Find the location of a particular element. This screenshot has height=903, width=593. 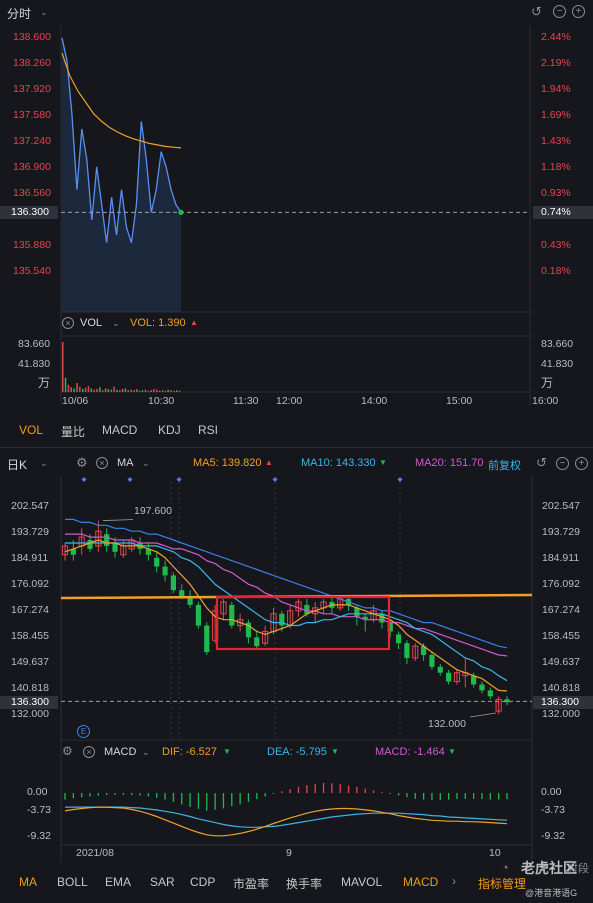

ma5-line is located at coordinates (286, 615).